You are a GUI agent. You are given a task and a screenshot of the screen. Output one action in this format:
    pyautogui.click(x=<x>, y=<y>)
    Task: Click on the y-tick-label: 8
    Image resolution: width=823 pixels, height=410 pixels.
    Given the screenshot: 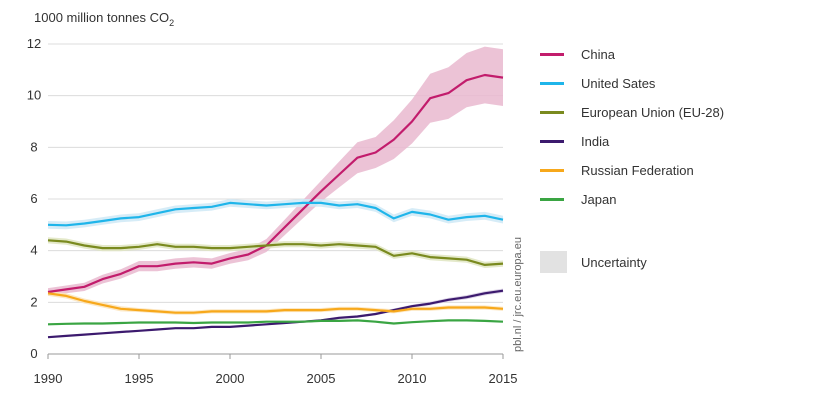 What is the action you would take?
    pyautogui.click(x=33, y=146)
    